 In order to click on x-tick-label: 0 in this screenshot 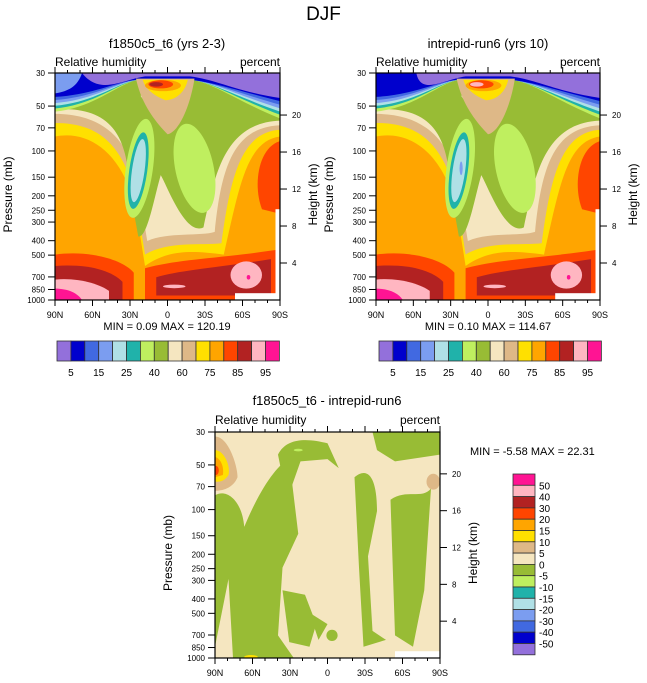, I will do `click(167, 315)`.